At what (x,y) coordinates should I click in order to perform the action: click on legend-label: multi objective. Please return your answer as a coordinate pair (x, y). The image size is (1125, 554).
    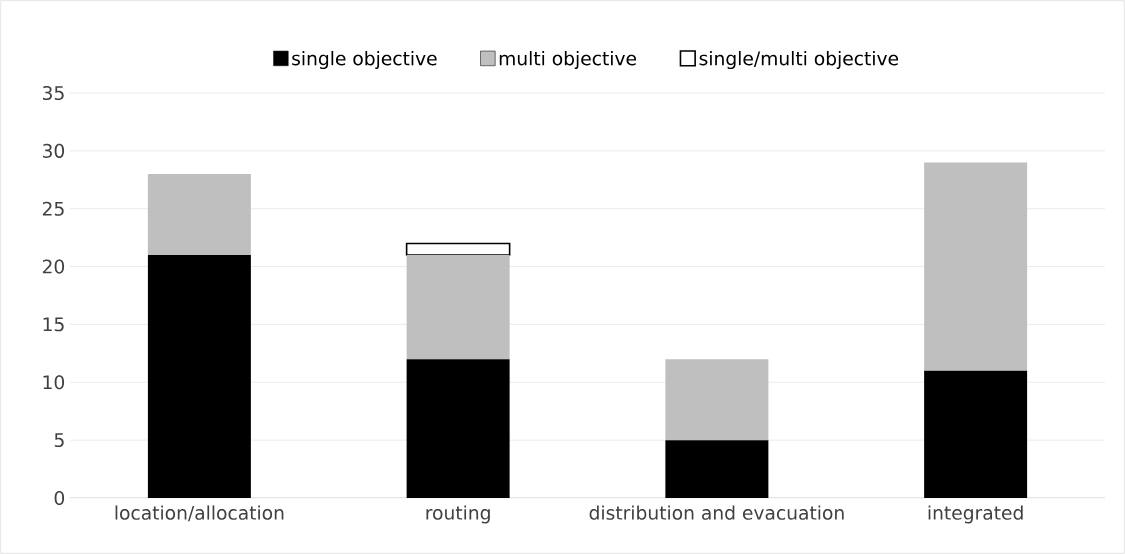
    Looking at the image, I should click on (568, 60).